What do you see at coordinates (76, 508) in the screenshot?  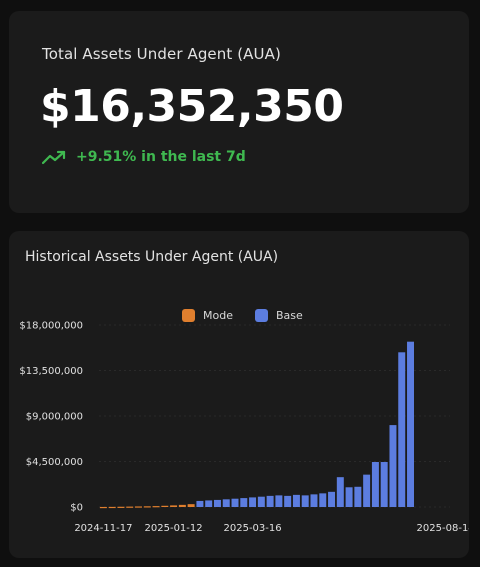 I see `y-tick-label: $0` at bounding box center [76, 508].